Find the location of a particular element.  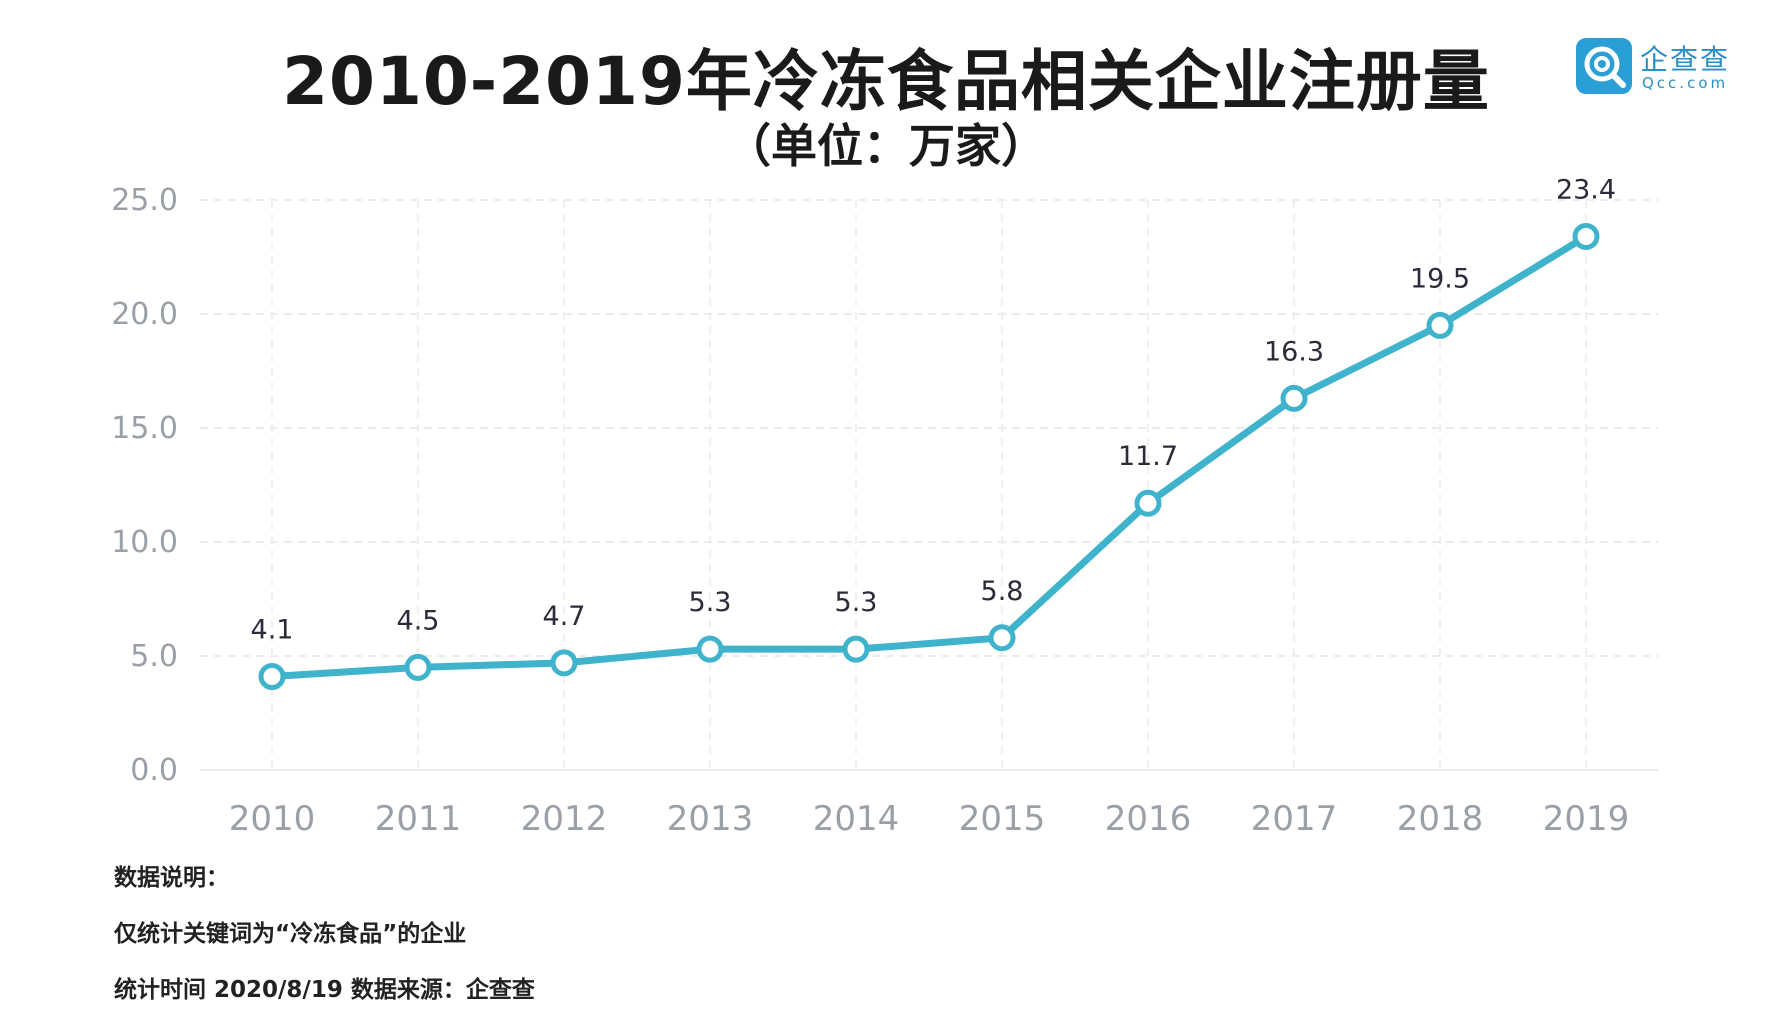

data-label: 4.7 is located at coordinates (564, 616).